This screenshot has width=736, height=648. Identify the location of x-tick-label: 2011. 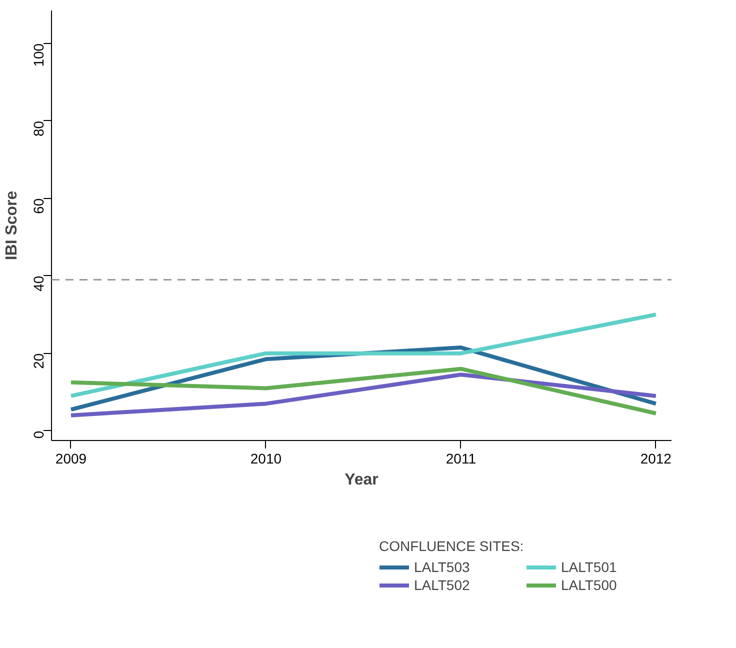
(461, 458).